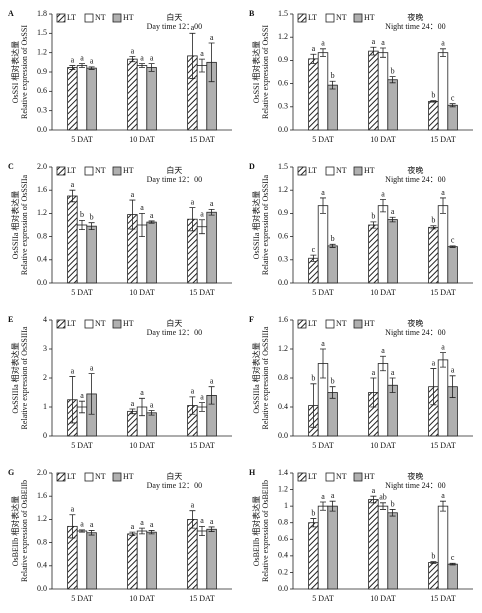  What do you see at coordinates (283, 259) in the screenshot?
I see `y-tick-label: 0.3` at bounding box center [283, 259].